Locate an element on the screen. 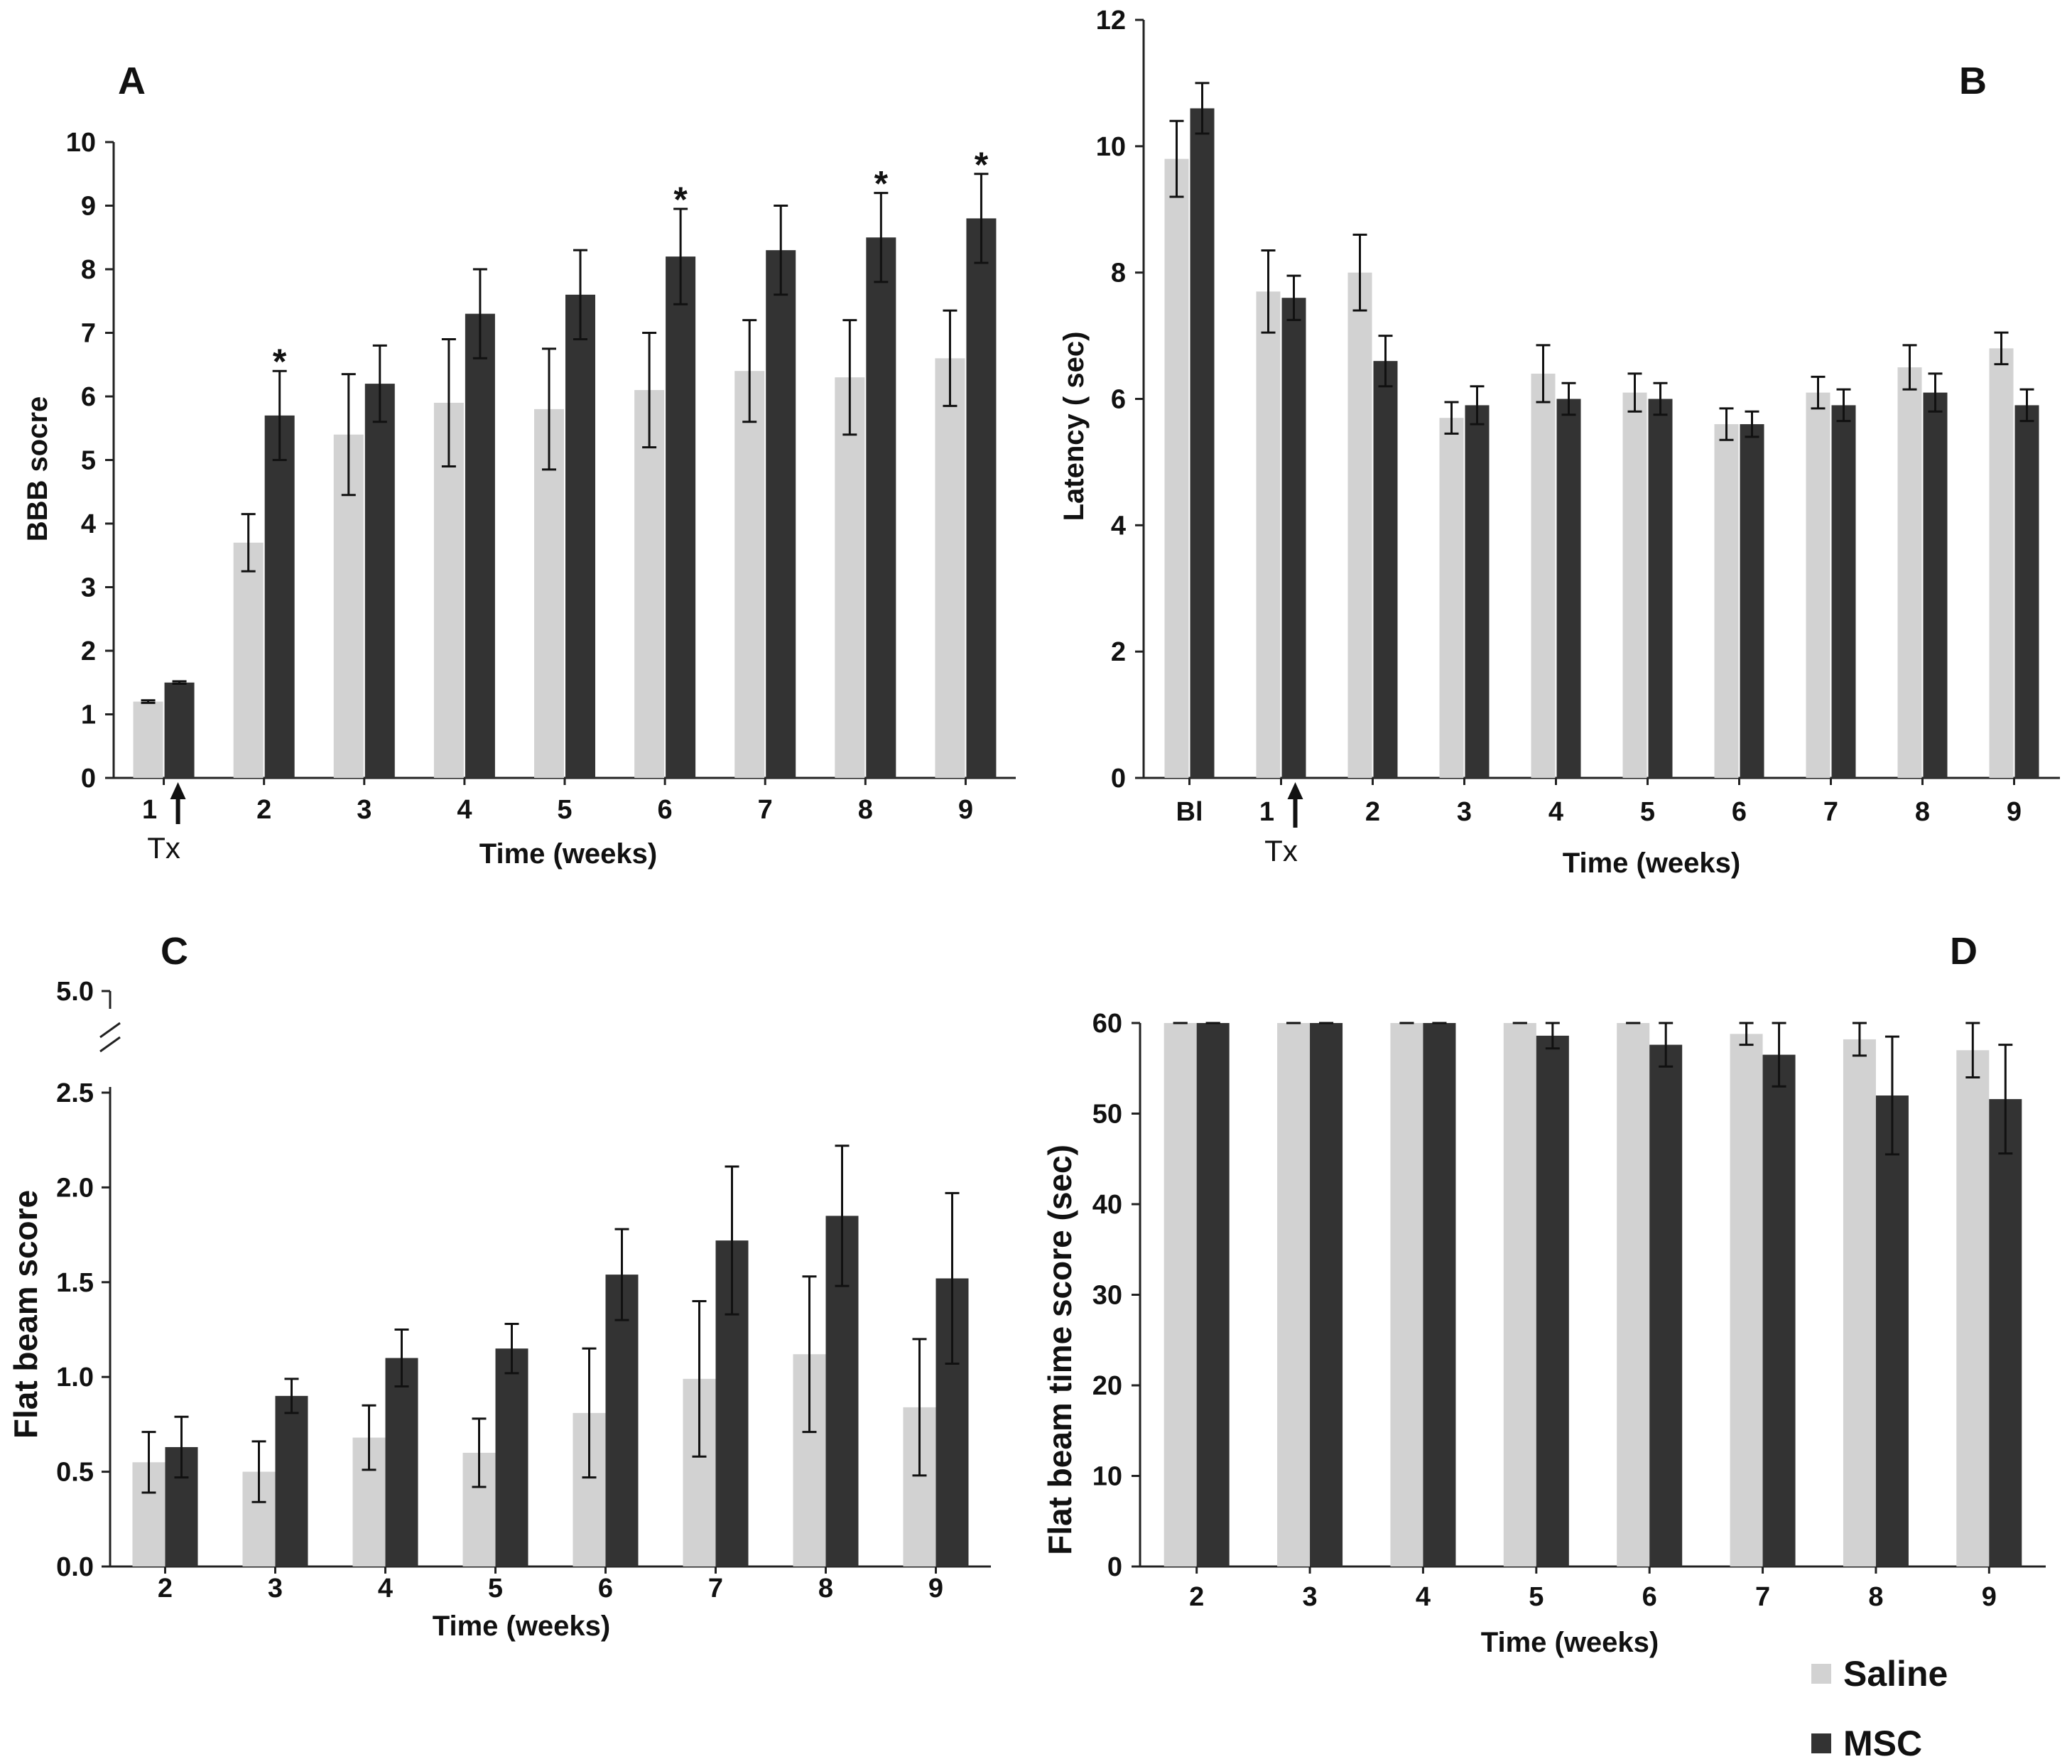 Image resolution: width=2072 pixels, height=1764 pixels. panel-c-x-tick-label: 9 is located at coordinates (935, 1588).